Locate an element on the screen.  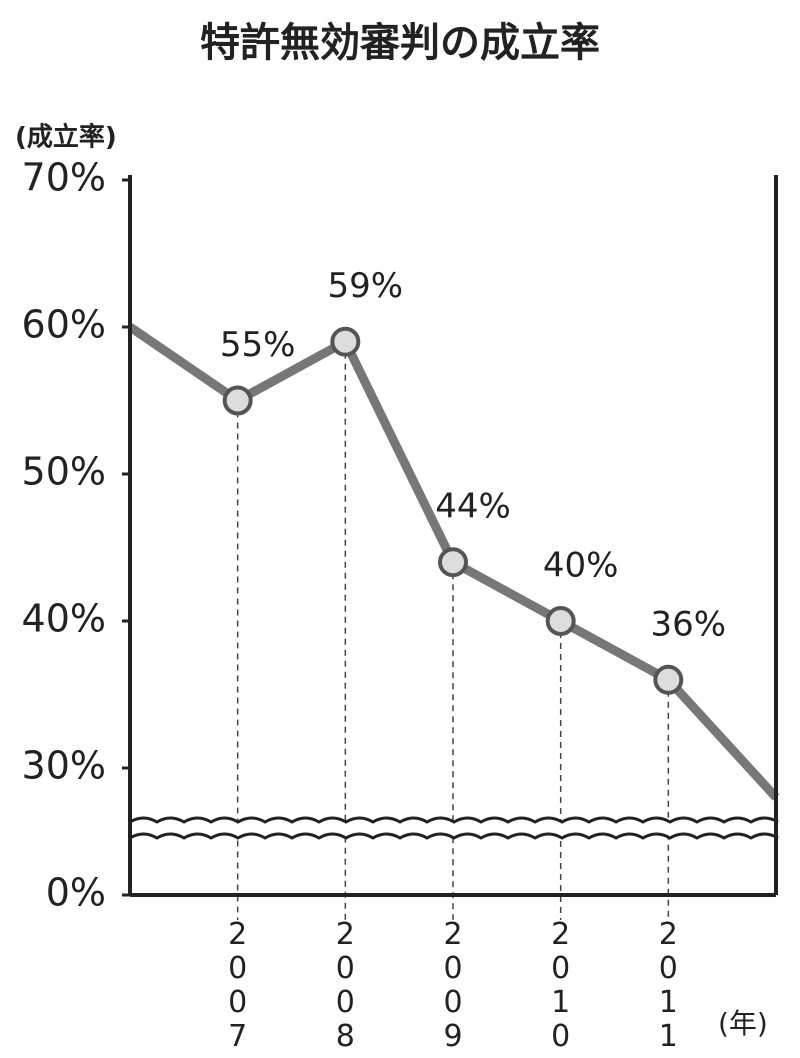
break-band is located at coordinates (453, 830).